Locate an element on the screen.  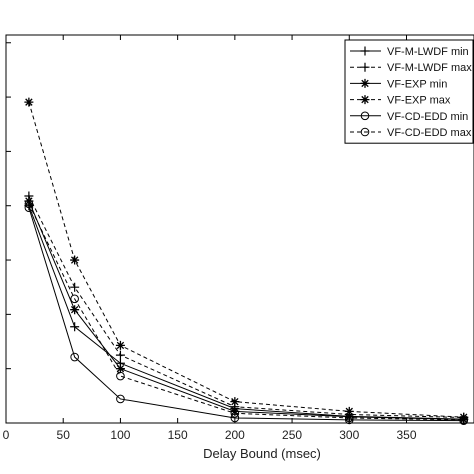
x-tick-label: 300 is located at coordinates (349, 435).